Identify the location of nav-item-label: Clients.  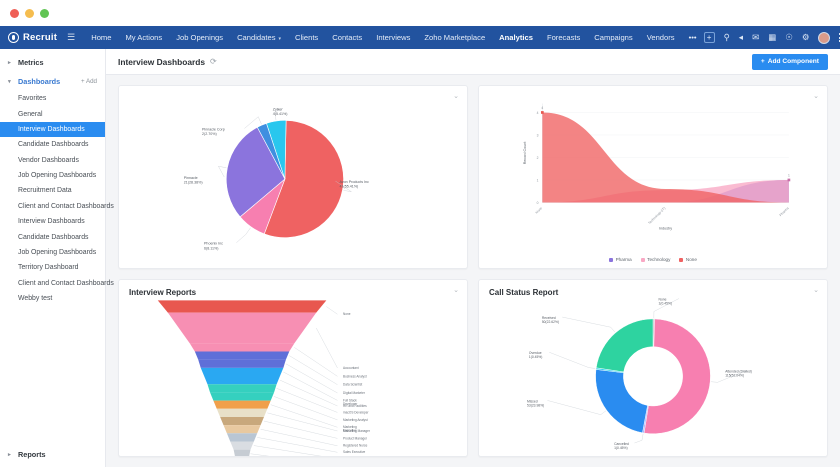
(307, 37).